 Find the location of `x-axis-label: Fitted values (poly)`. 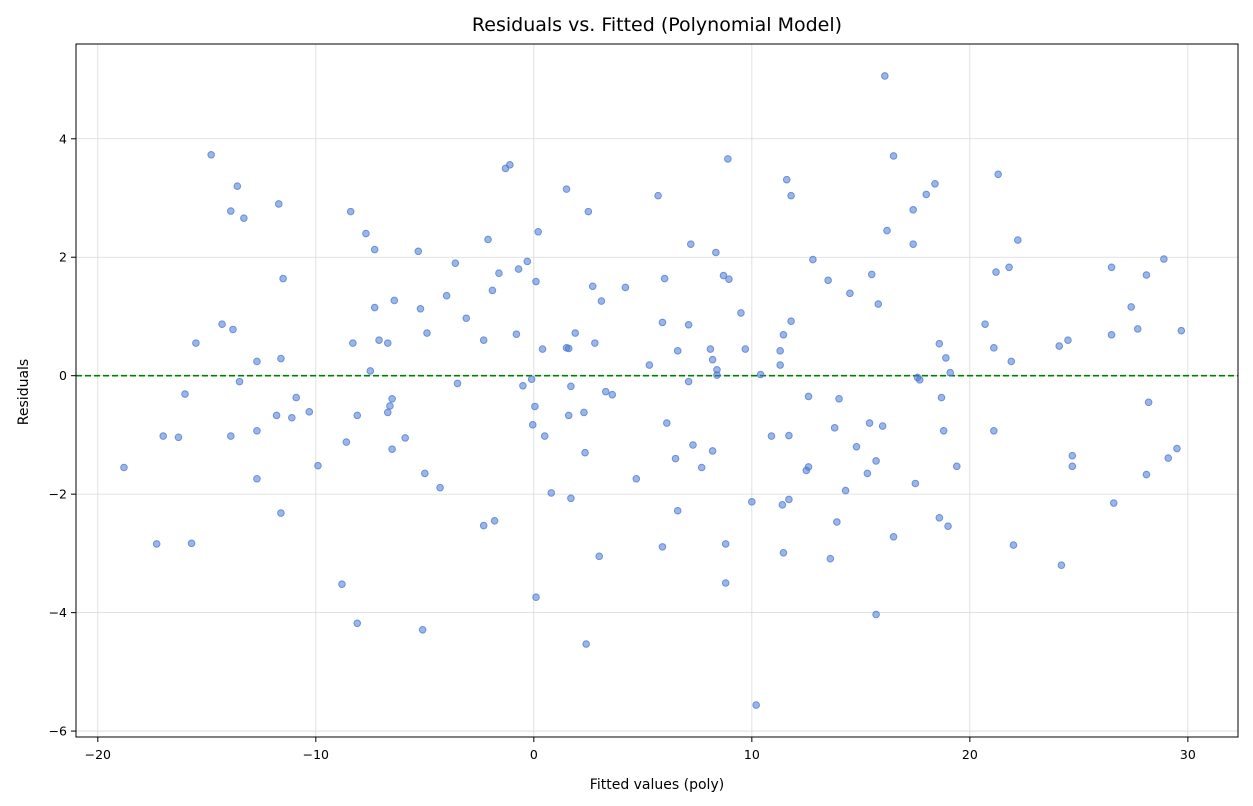

x-axis-label: Fitted values (poly) is located at coordinates (657, 785).